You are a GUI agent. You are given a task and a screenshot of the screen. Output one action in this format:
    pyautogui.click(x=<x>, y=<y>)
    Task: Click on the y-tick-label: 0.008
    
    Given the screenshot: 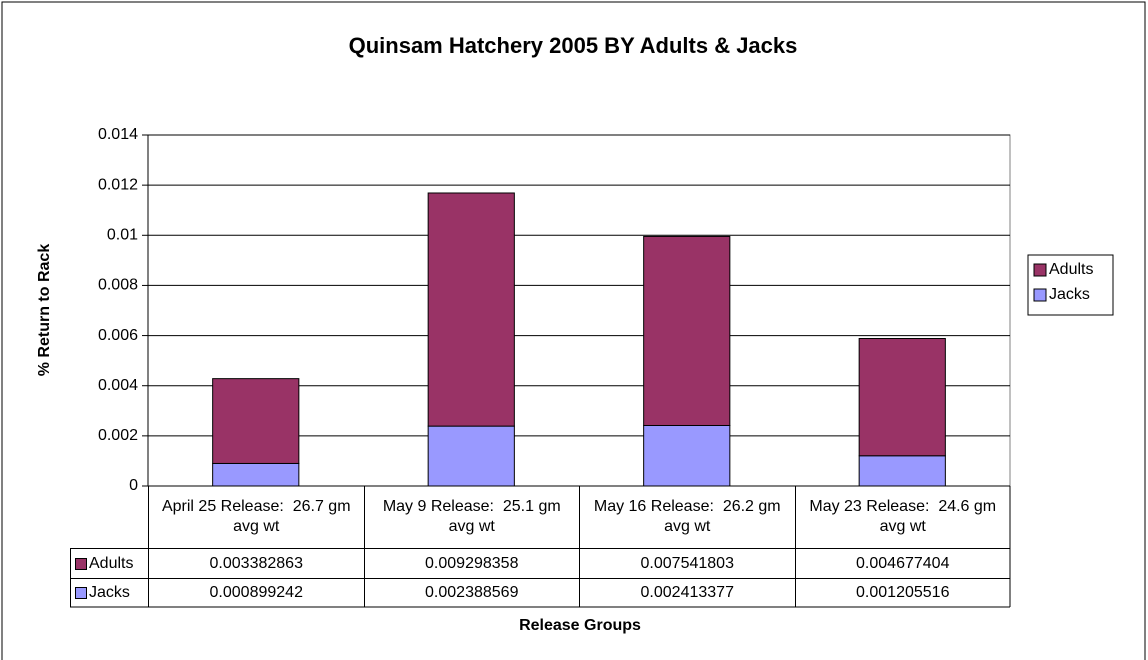 What is the action you would take?
    pyautogui.click(x=118, y=285)
    